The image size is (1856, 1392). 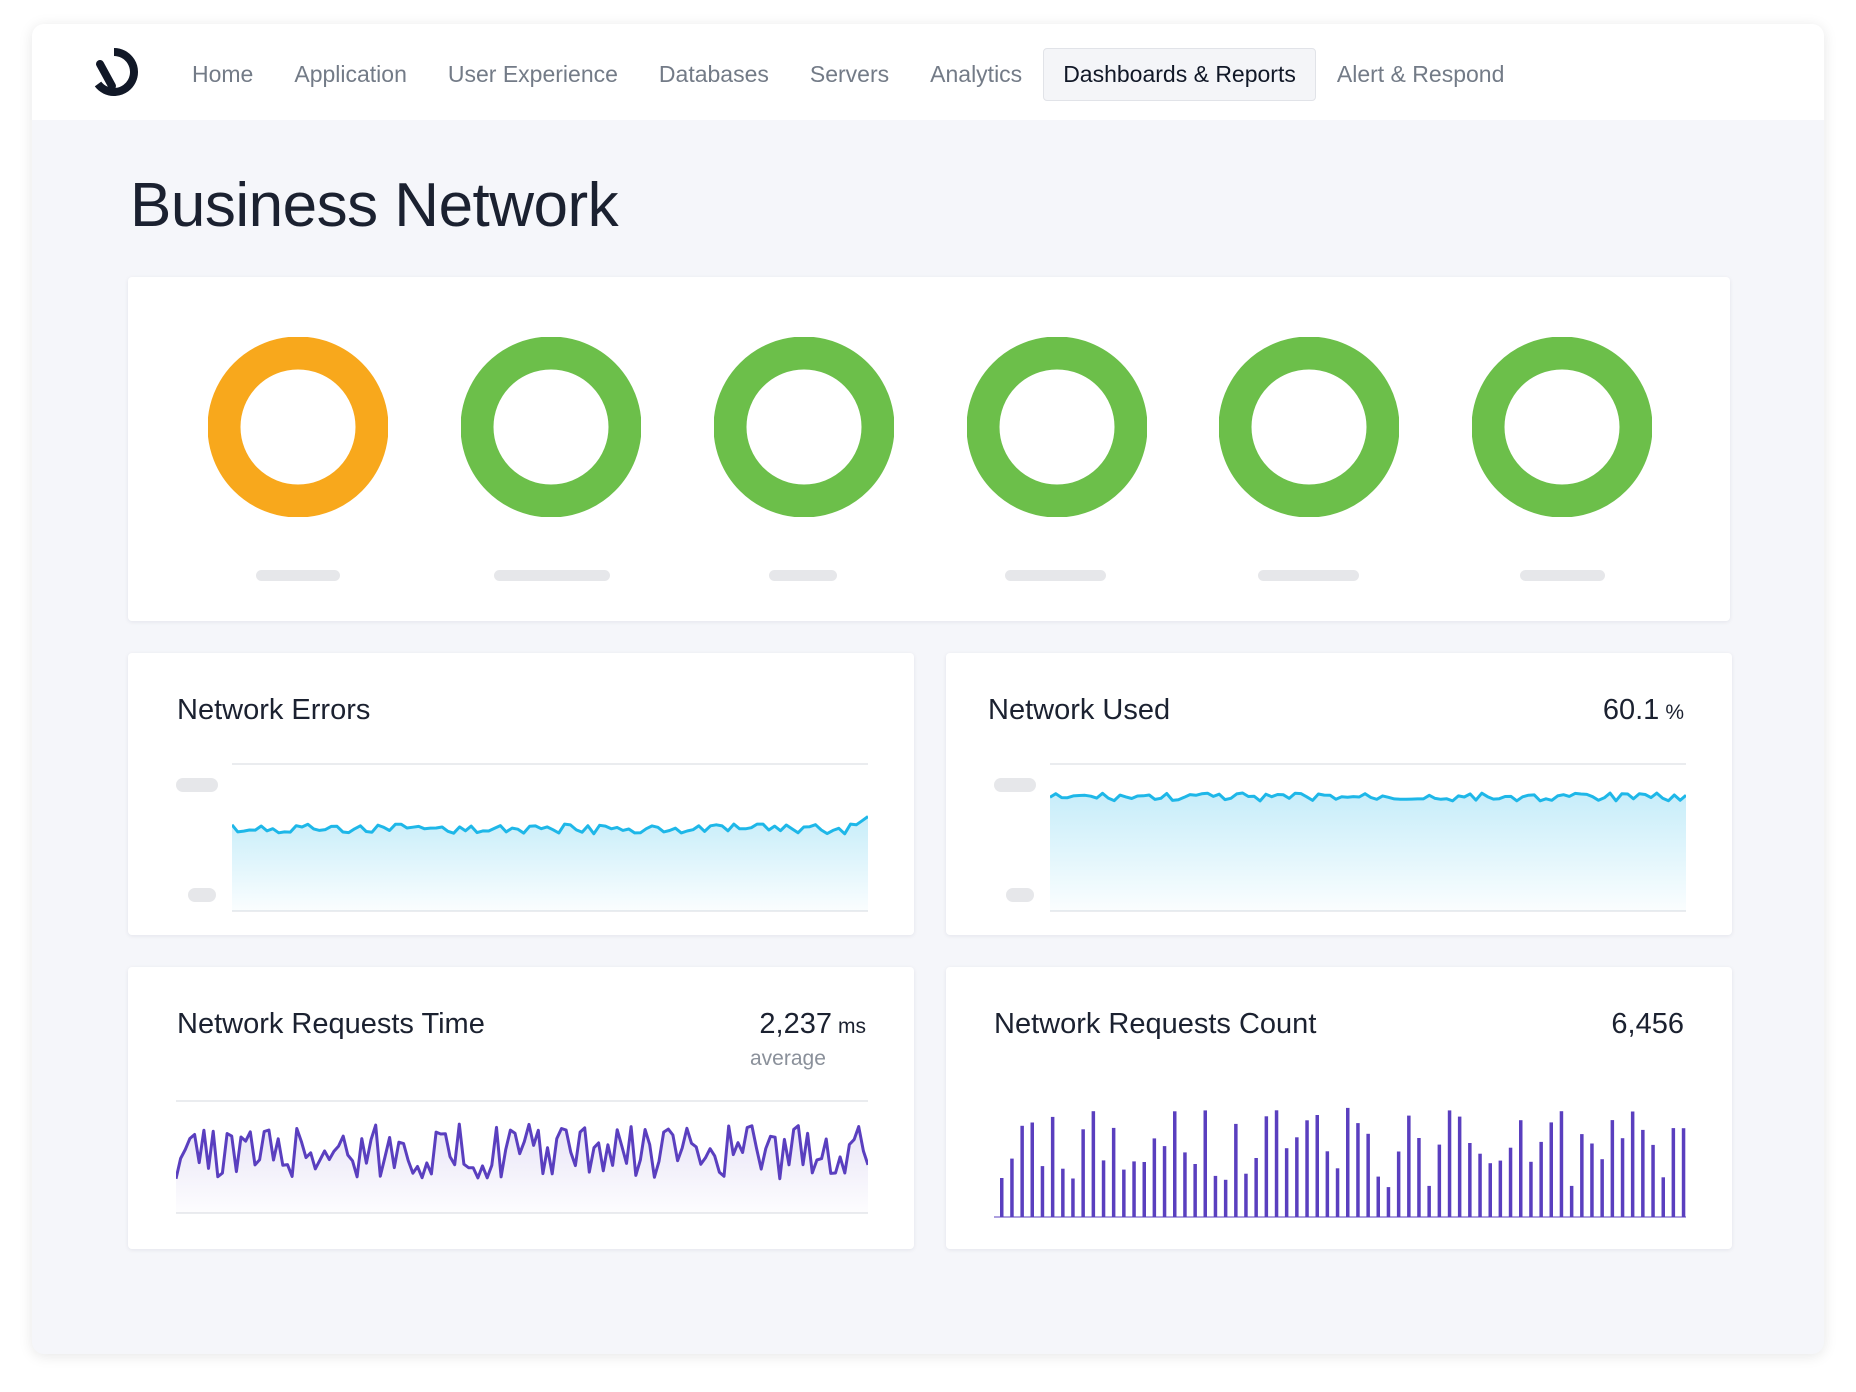 I want to click on network-requests-count-card: Network Requests Count 6,456, so click(x=1339, y=1108).